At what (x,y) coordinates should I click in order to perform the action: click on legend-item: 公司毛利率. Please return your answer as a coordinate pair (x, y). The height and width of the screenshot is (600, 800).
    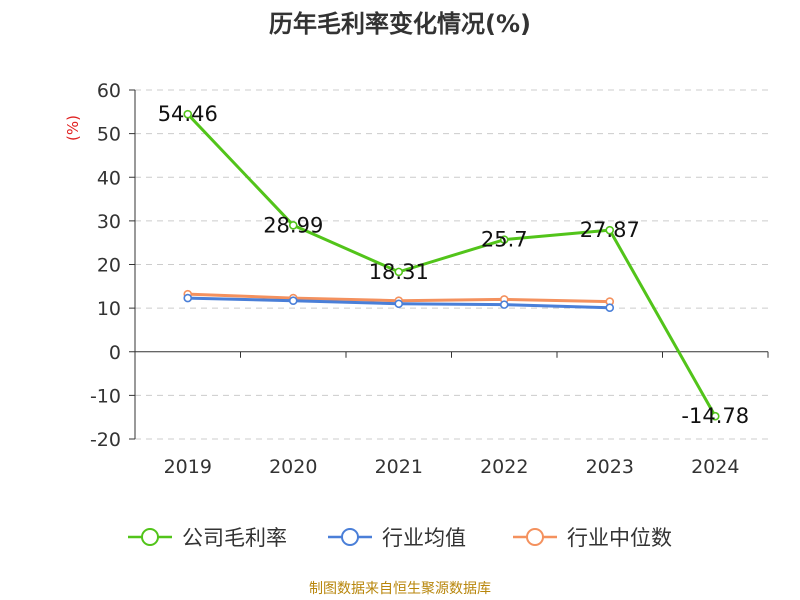
    Looking at the image, I should click on (207, 538).